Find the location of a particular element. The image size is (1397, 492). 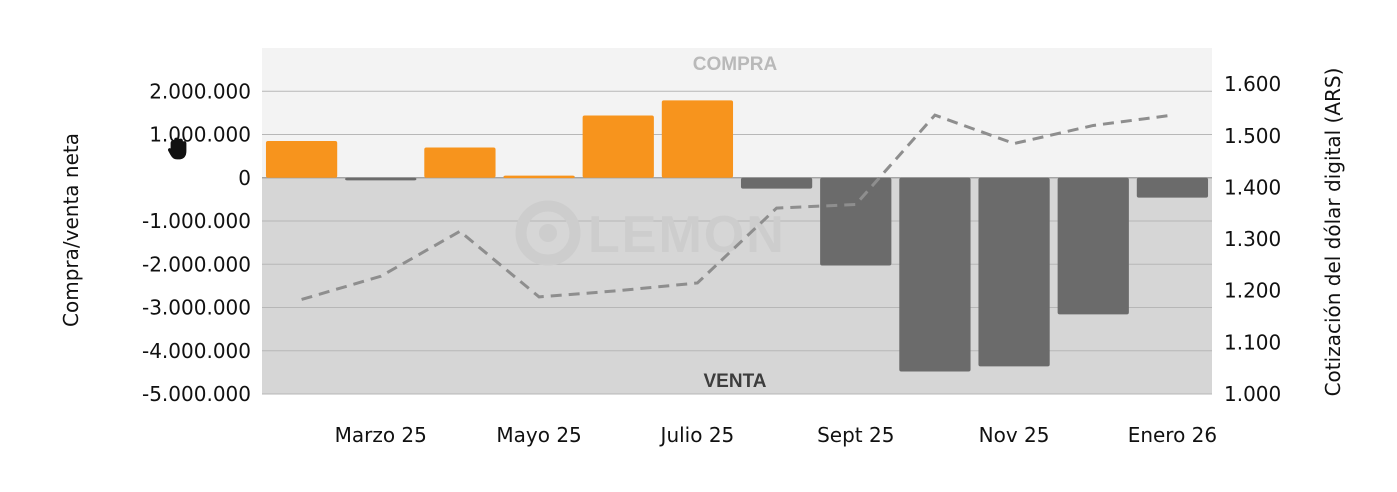

right-tick-label: 1.300 is located at coordinates (1252, 239).